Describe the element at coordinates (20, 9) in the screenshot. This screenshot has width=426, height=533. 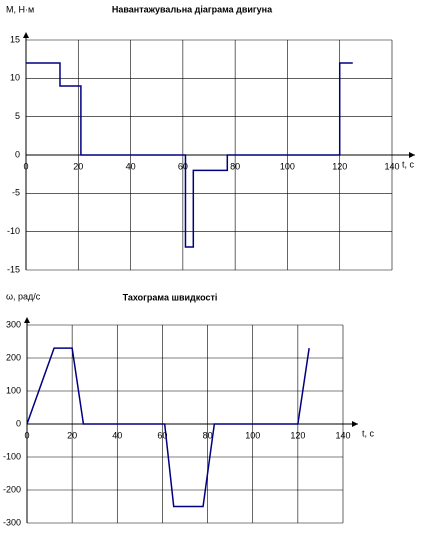
I see `y-axis-label: M, Н·м` at that location.